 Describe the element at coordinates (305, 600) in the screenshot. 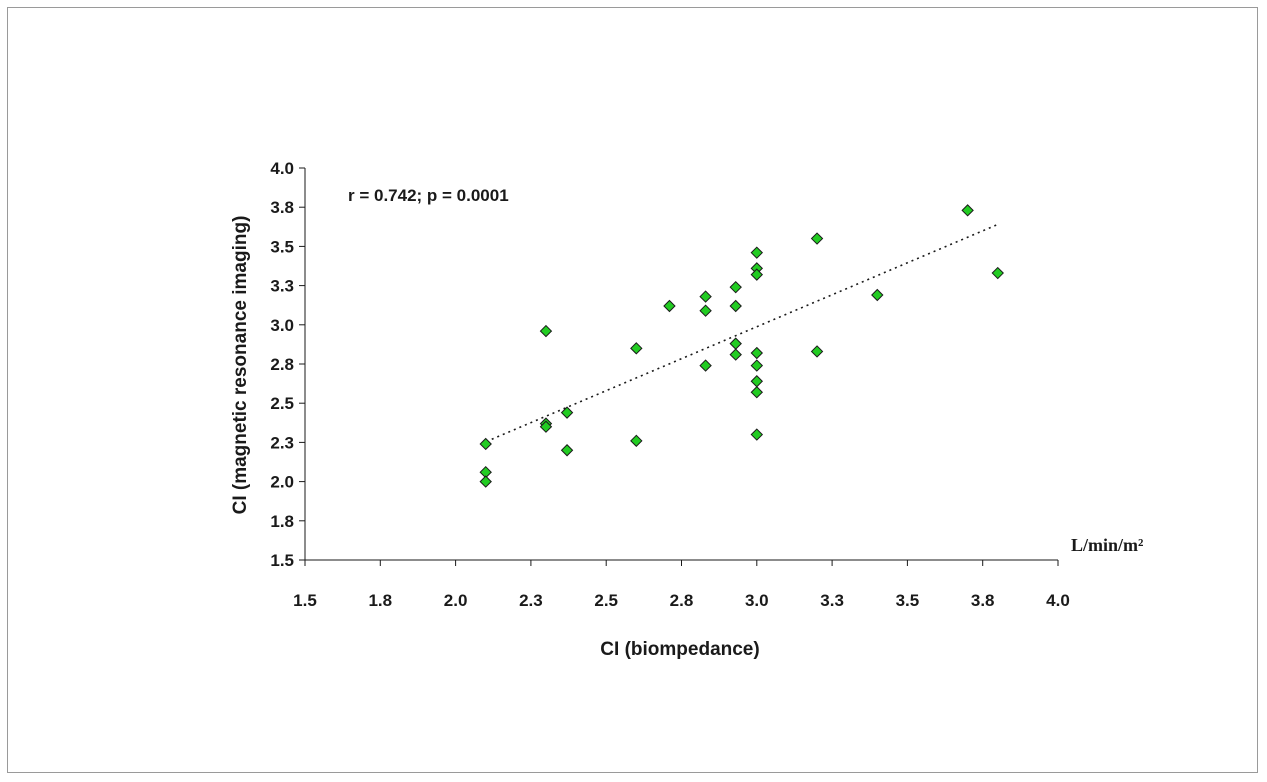

I see `x-tick-label: 1.5` at that location.